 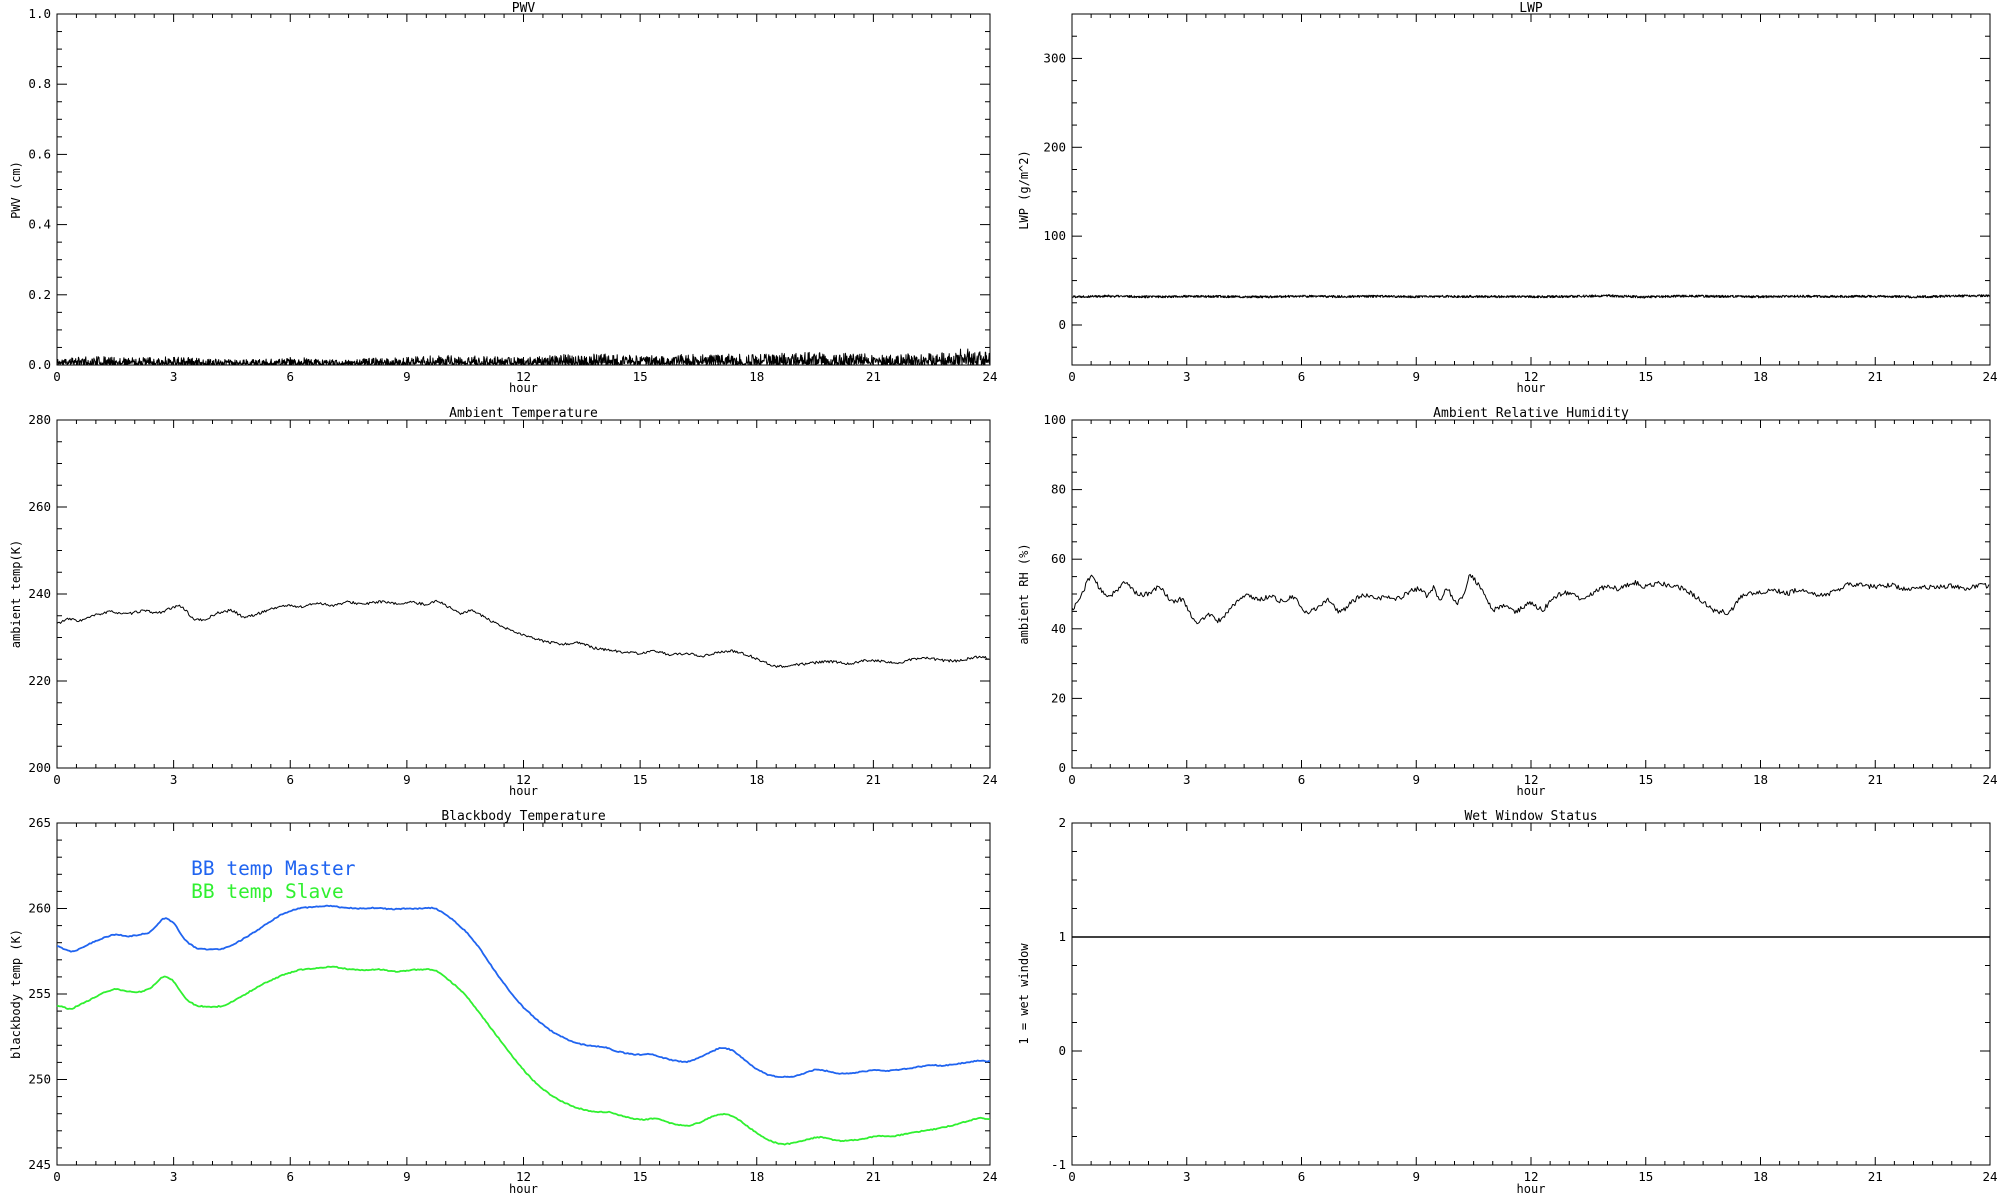 What do you see at coordinates (39, 153) in the screenshot?
I see `svg-text: 0.6` at bounding box center [39, 153].